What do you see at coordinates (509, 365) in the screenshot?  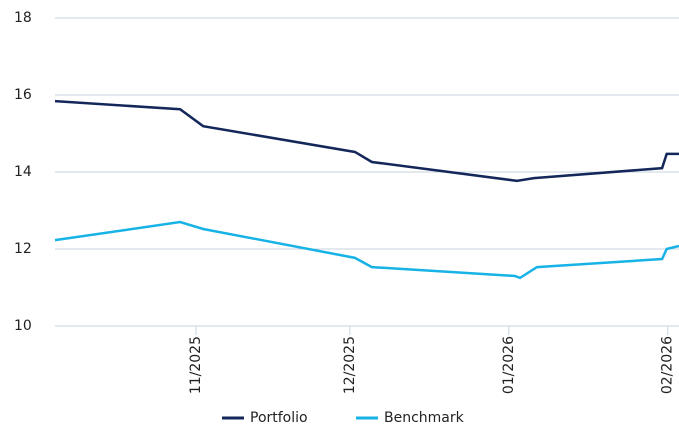 I see `x-tick-label: 01/2026` at bounding box center [509, 365].